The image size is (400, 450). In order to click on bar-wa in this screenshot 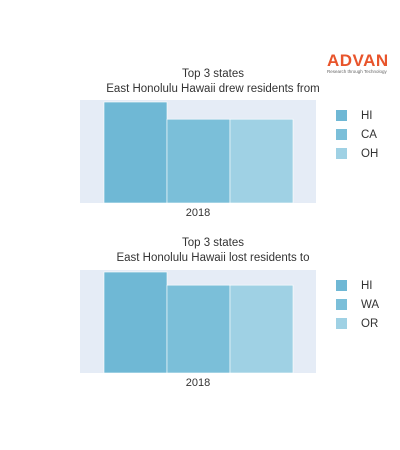, I will do `click(198, 329)`.